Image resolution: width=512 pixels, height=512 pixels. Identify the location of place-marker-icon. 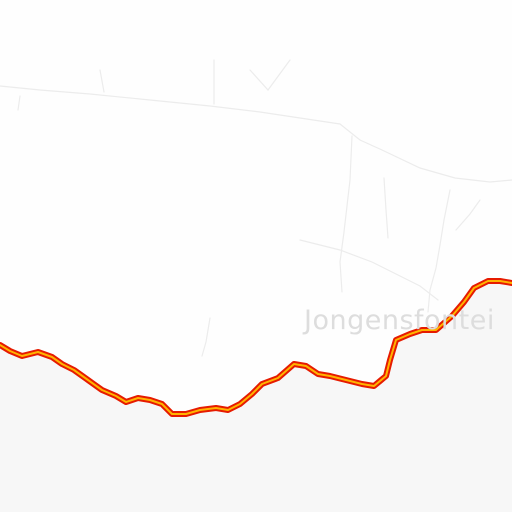
(390, 324).